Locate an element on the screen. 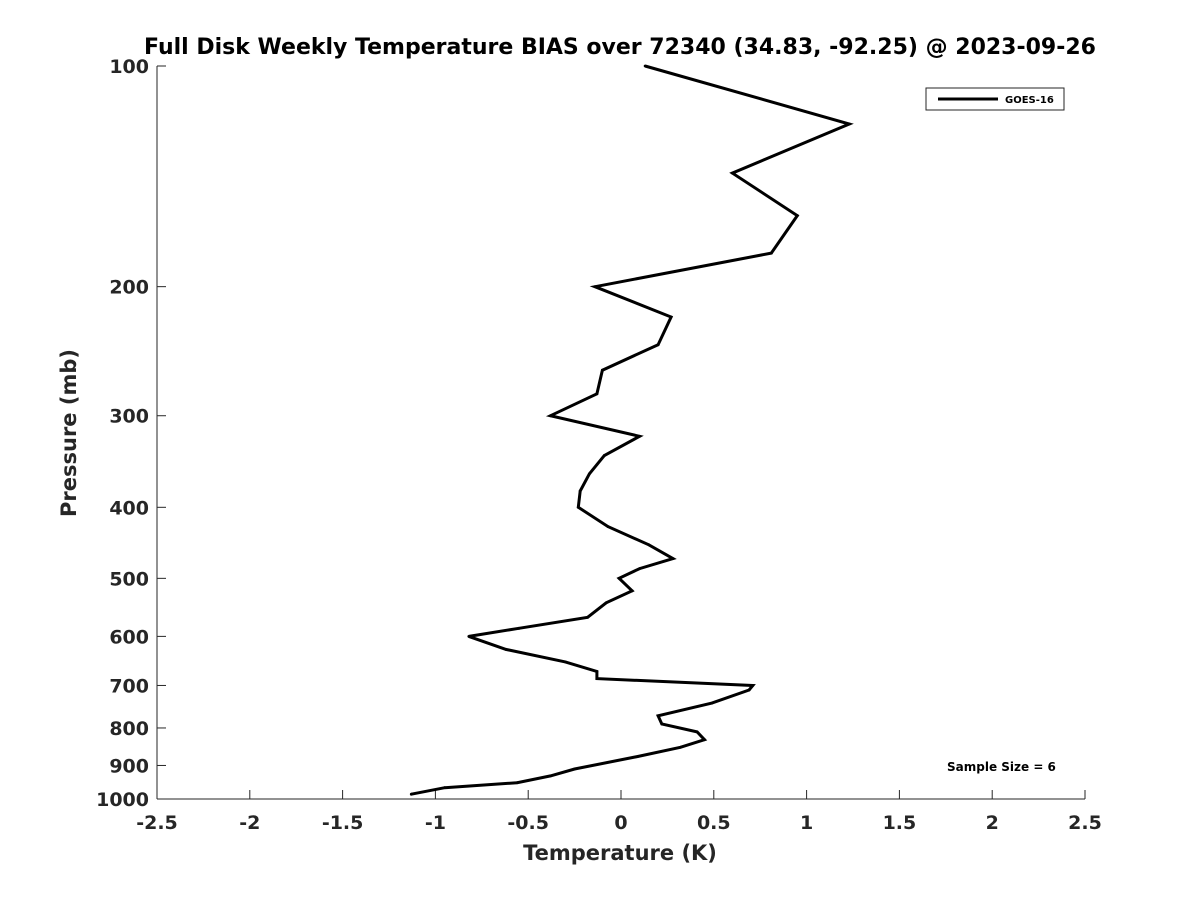 The height and width of the screenshot is (900, 1200). y-tick-label: 500 is located at coordinates (129, 579).